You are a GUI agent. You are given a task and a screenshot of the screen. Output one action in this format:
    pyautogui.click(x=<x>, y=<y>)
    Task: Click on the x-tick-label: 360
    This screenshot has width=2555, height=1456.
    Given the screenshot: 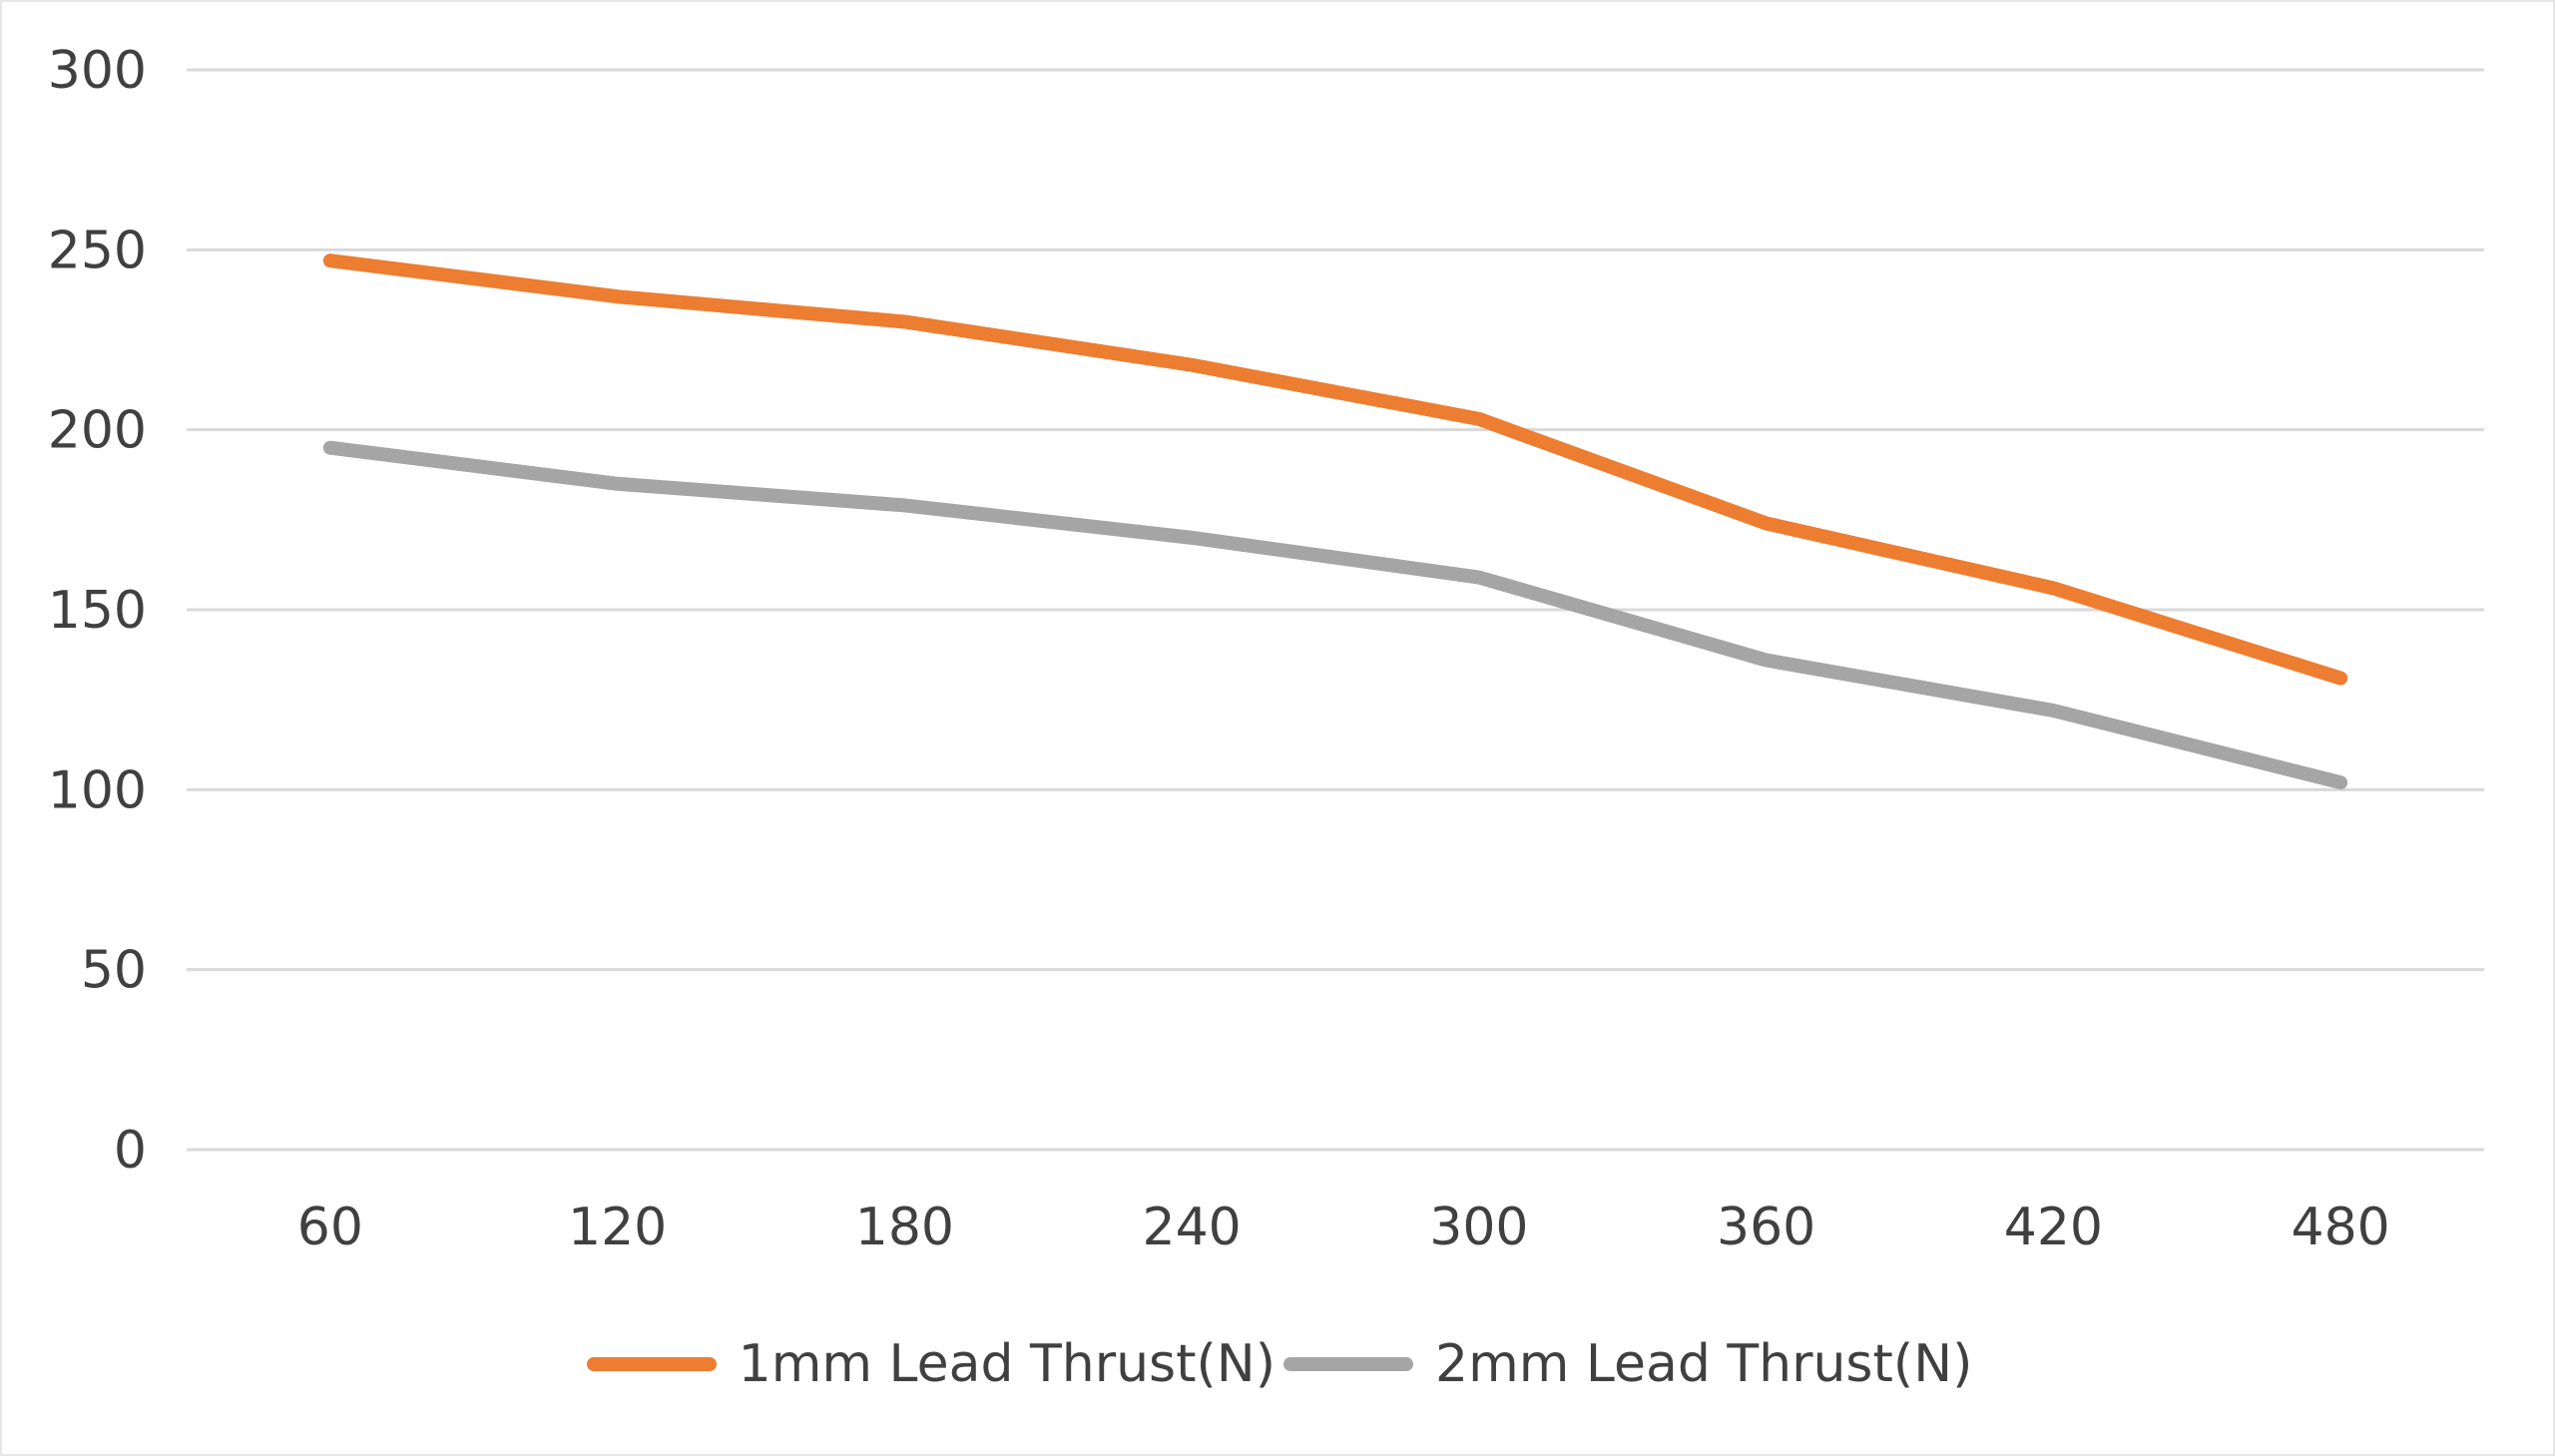 What is the action you would take?
    pyautogui.click(x=1766, y=1227)
    